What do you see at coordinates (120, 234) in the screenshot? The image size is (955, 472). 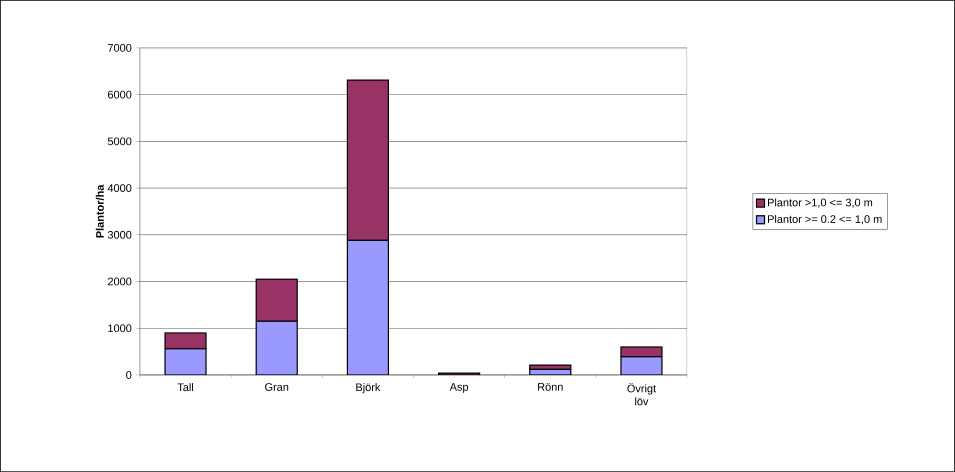 I see `y-tick-label: 3000` at bounding box center [120, 234].